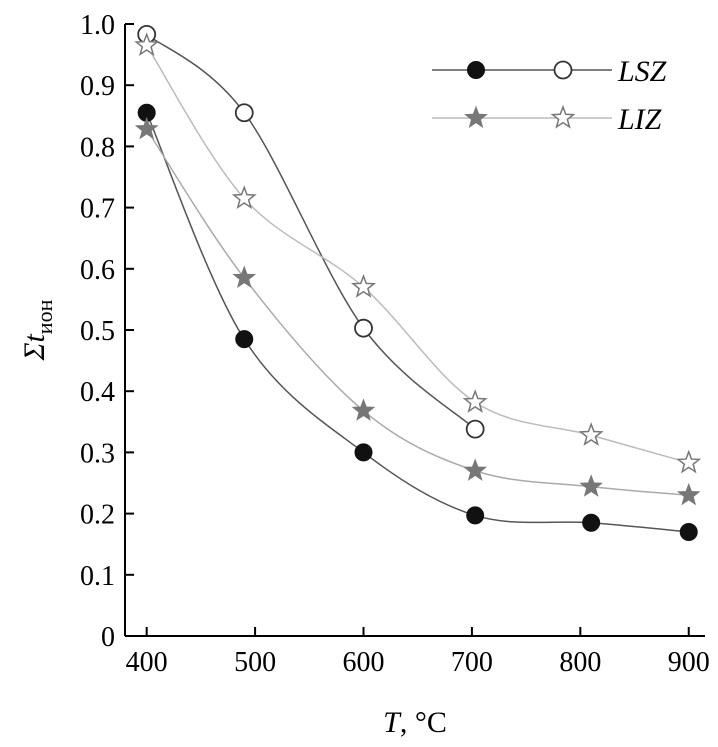 The image size is (718, 747). What do you see at coordinates (97, 392) in the screenshot?
I see `y-tick-label: 0.4` at bounding box center [97, 392].